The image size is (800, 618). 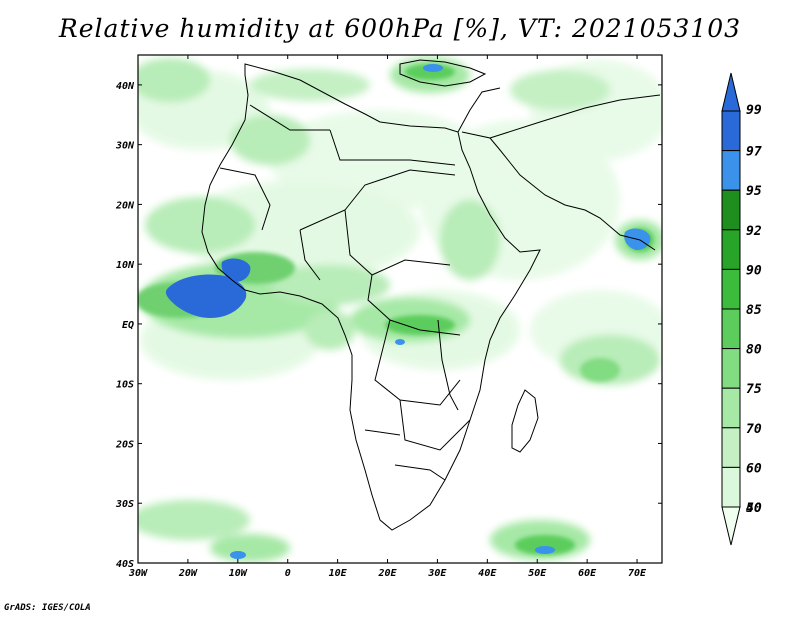 I want to click on colorbar-label: 40, so click(x=754, y=508).